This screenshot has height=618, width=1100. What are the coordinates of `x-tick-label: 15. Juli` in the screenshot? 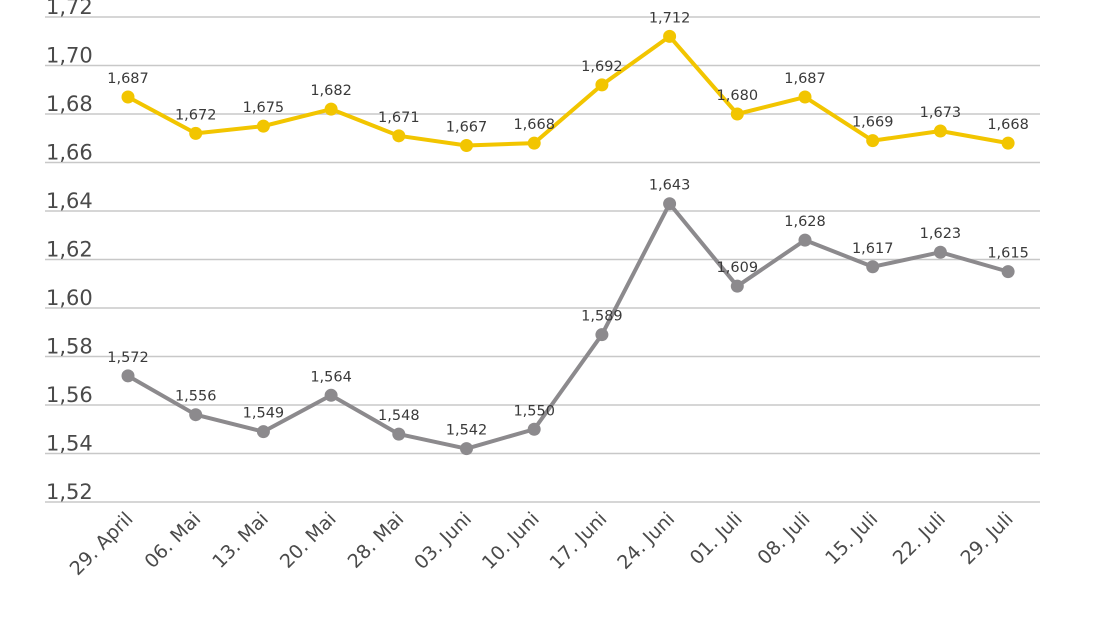 It's located at (851, 538).